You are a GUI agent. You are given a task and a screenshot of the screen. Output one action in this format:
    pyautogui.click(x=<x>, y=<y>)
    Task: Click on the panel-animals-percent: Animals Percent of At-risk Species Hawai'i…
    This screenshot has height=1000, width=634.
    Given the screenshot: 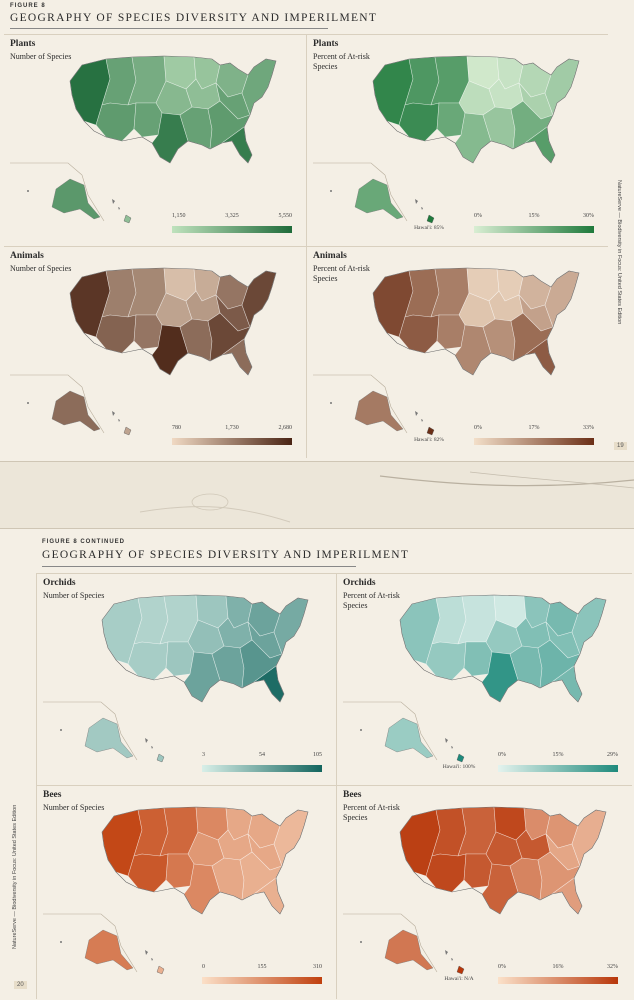 What is the action you would take?
    pyautogui.click(x=457, y=352)
    